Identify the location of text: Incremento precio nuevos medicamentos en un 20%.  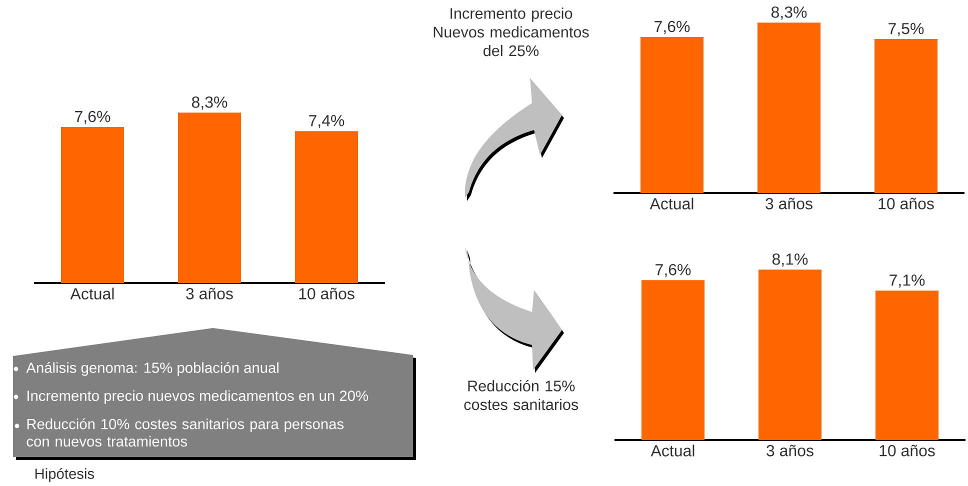
(198, 397).